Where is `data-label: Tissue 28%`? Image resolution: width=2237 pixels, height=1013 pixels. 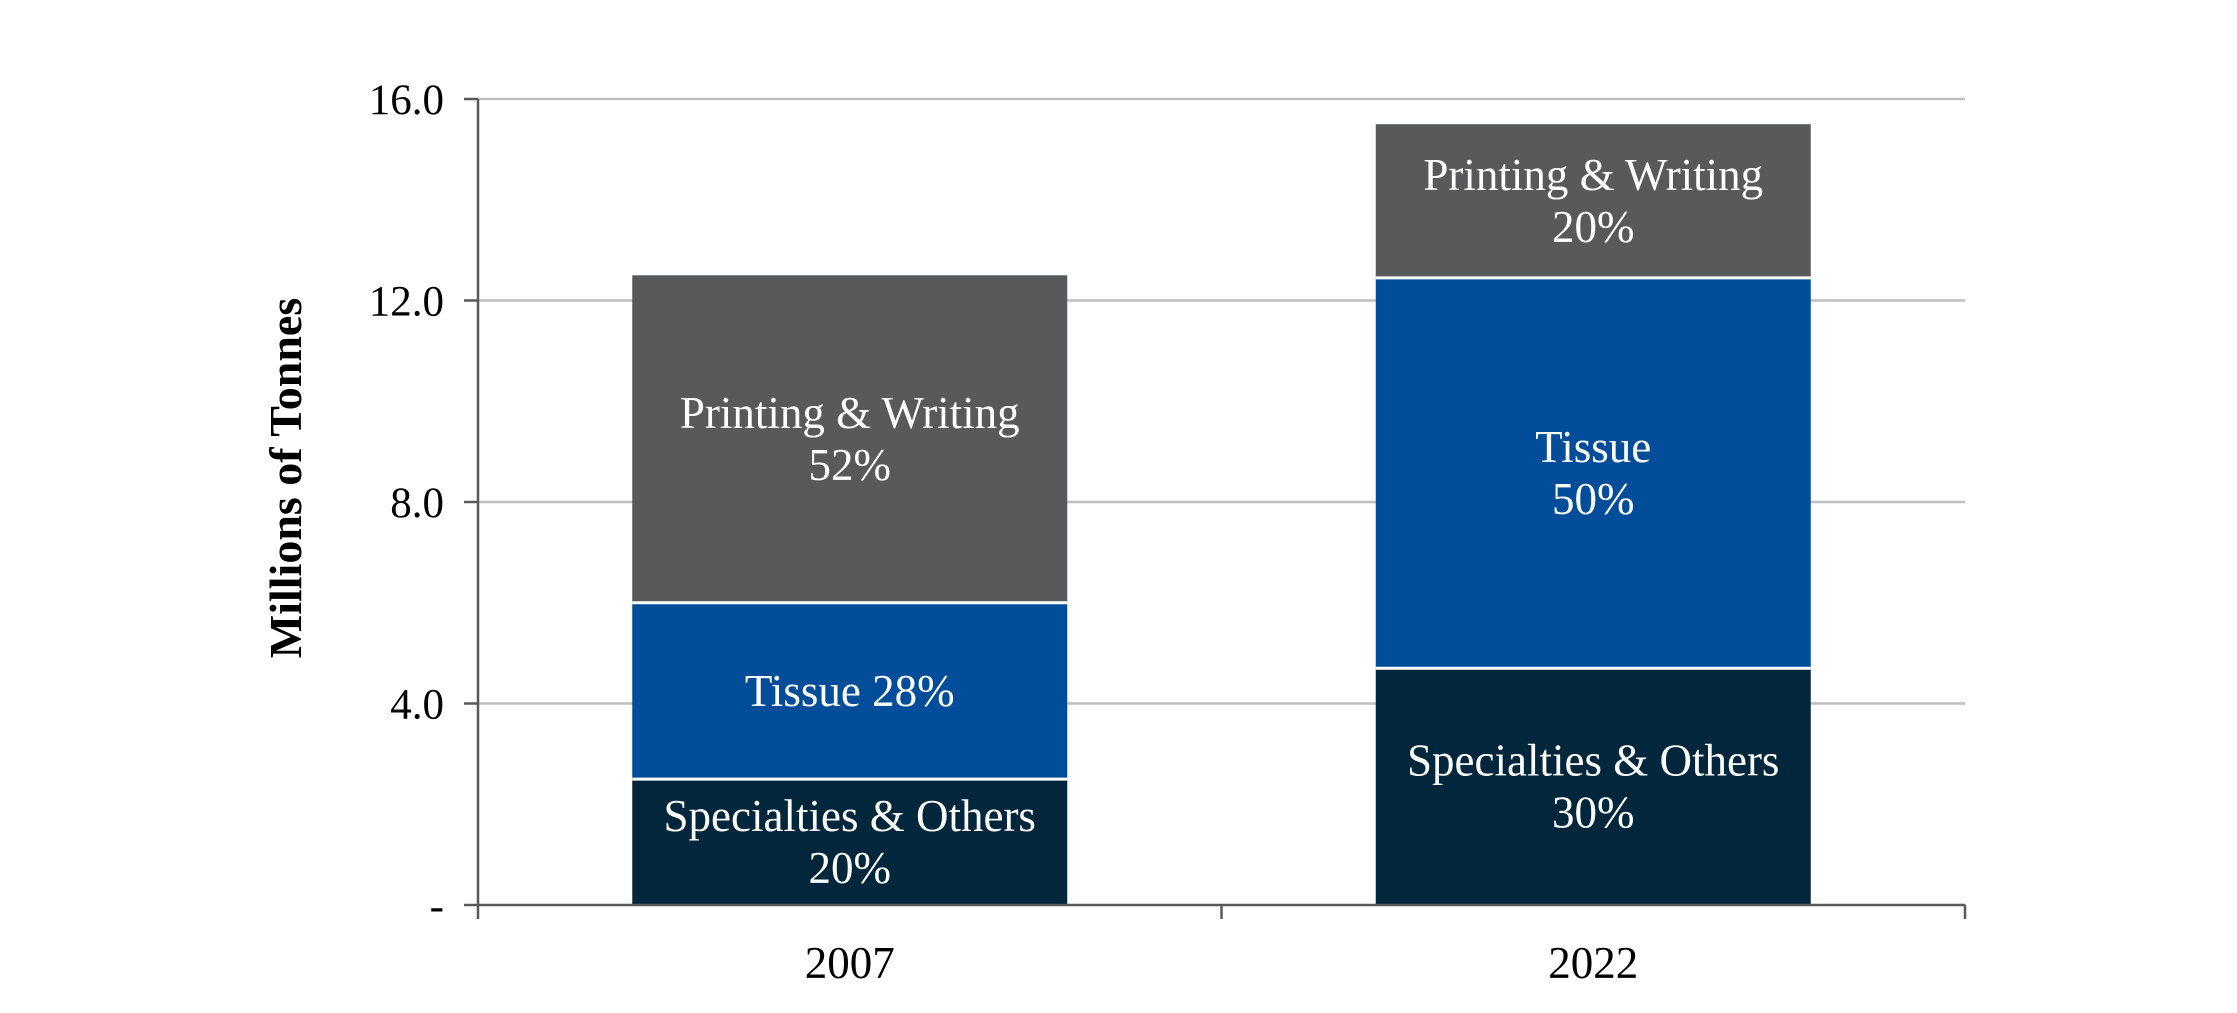
data-label: Tissue 28% is located at coordinates (850, 691).